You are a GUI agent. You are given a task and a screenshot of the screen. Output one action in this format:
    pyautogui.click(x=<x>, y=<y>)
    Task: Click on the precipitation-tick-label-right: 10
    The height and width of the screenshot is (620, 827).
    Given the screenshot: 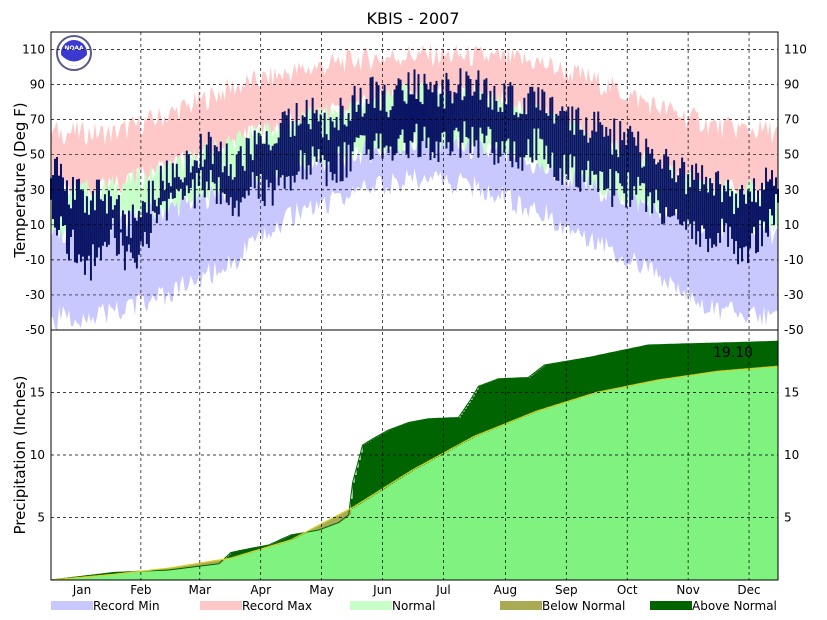 What is the action you would take?
    pyautogui.click(x=791, y=455)
    